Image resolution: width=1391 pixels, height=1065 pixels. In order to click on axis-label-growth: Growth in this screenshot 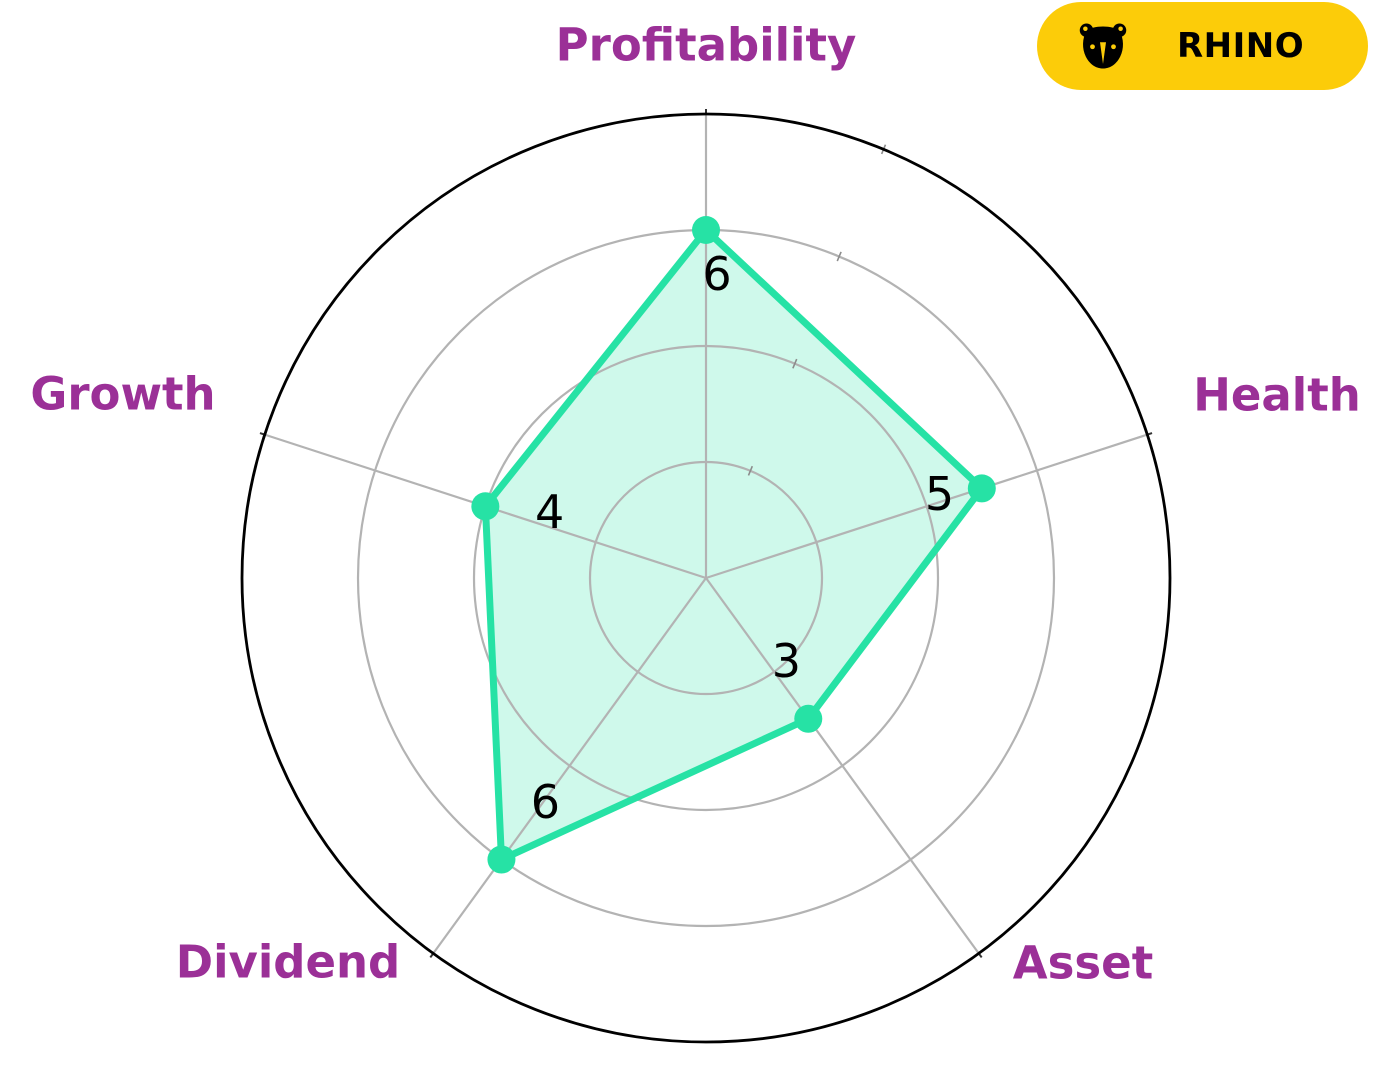, I will do `click(123, 394)`.